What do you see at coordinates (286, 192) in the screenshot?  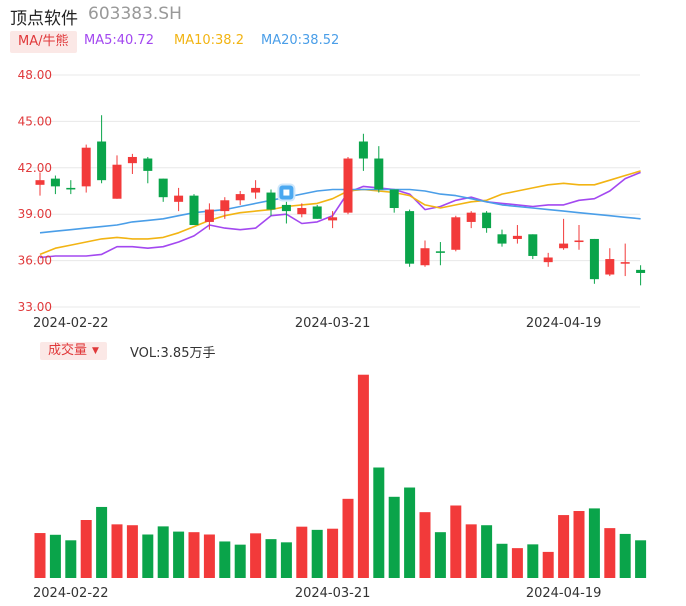 I see `tag-icon` at bounding box center [286, 192].